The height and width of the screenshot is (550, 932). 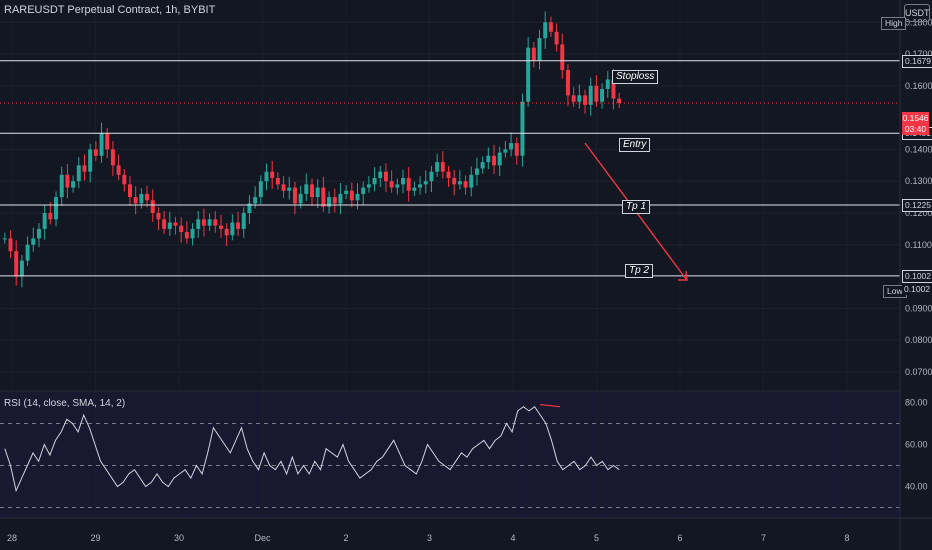 What do you see at coordinates (635, 77) in the screenshot?
I see `annotation-stoploss: Stoploss` at bounding box center [635, 77].